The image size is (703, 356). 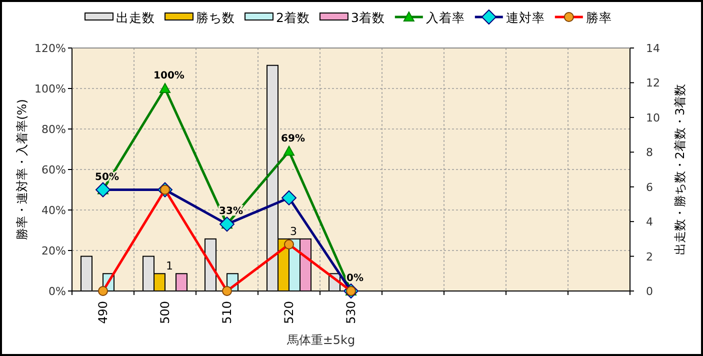 I want to click on y2-tick-label: 10, so click(x=653, y=117).